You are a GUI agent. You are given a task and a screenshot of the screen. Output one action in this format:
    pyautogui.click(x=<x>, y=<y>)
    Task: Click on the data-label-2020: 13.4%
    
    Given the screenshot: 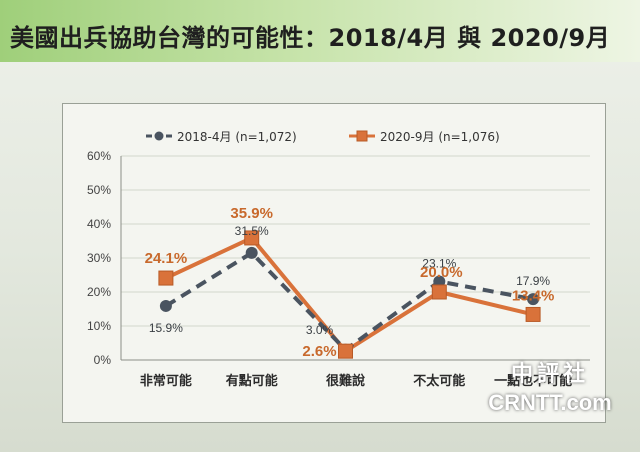 What is the action you would take?
    pyautogui.click(x=533, y=295)
    